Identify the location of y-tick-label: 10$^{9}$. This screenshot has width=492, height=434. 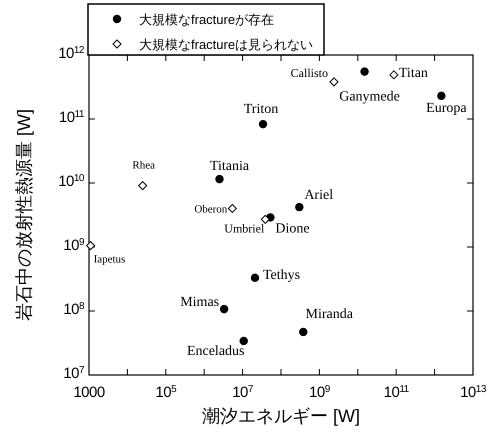
(74, 245).